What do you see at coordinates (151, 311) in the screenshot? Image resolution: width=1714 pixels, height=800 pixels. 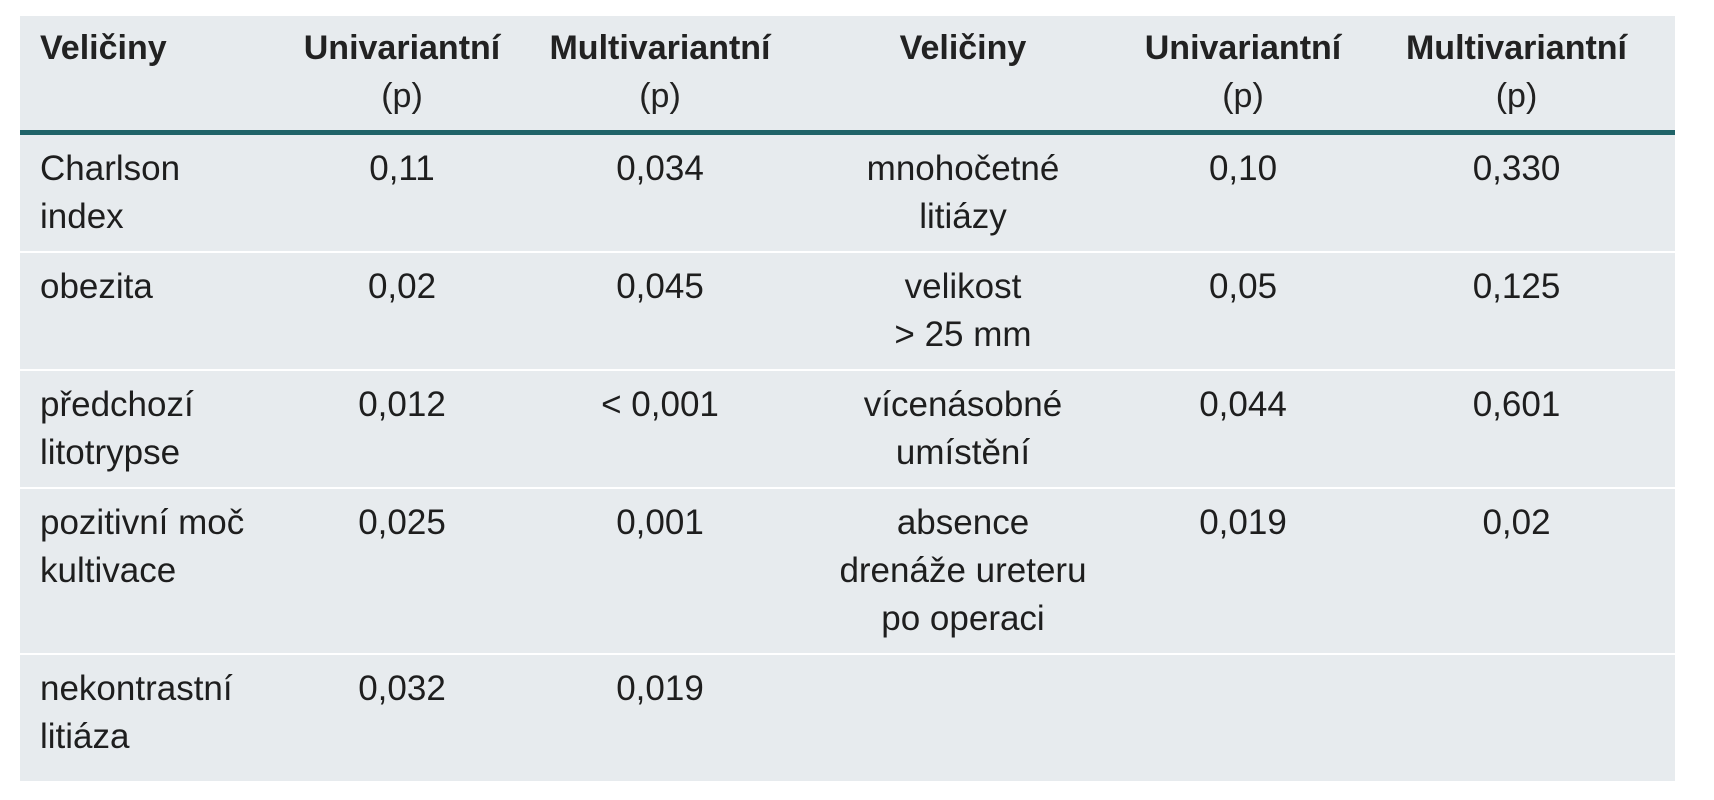 I see `variable-name-cell: obezita` at bounding box center [151, 311].